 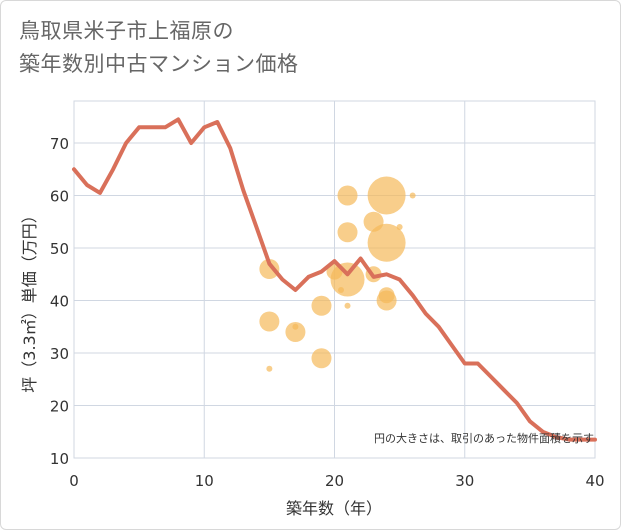 I want to click on x-tick-label: 0, so click(x=74, y=481).